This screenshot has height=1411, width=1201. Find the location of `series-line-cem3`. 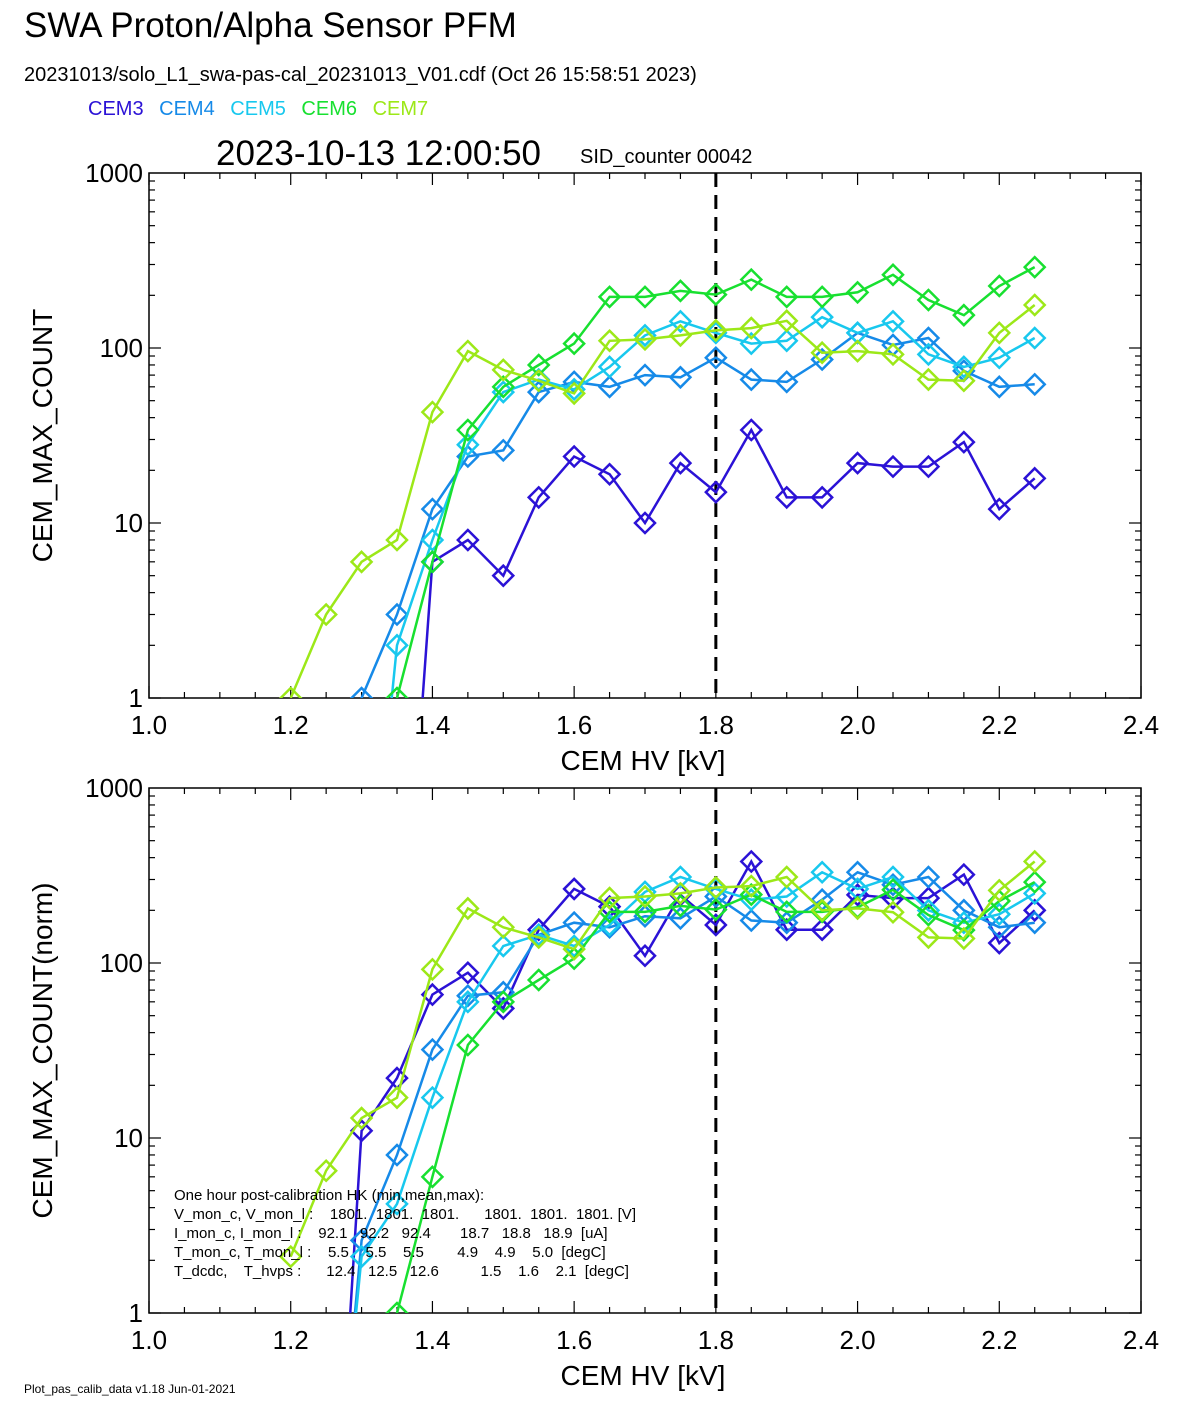

series-line-cem3 is located at coordinates (728, 562).